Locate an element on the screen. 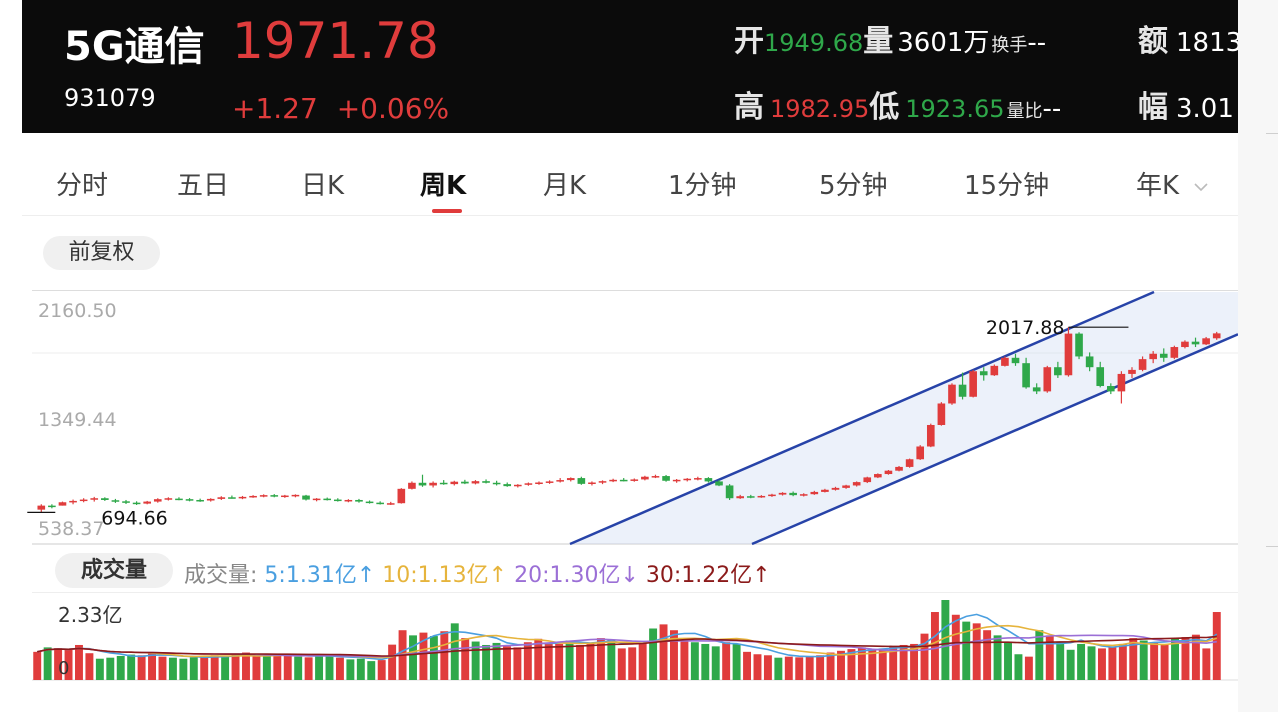 The image size is (1278, 712). tab-yearly-k: 年K is located at coordinates (1172, 183).